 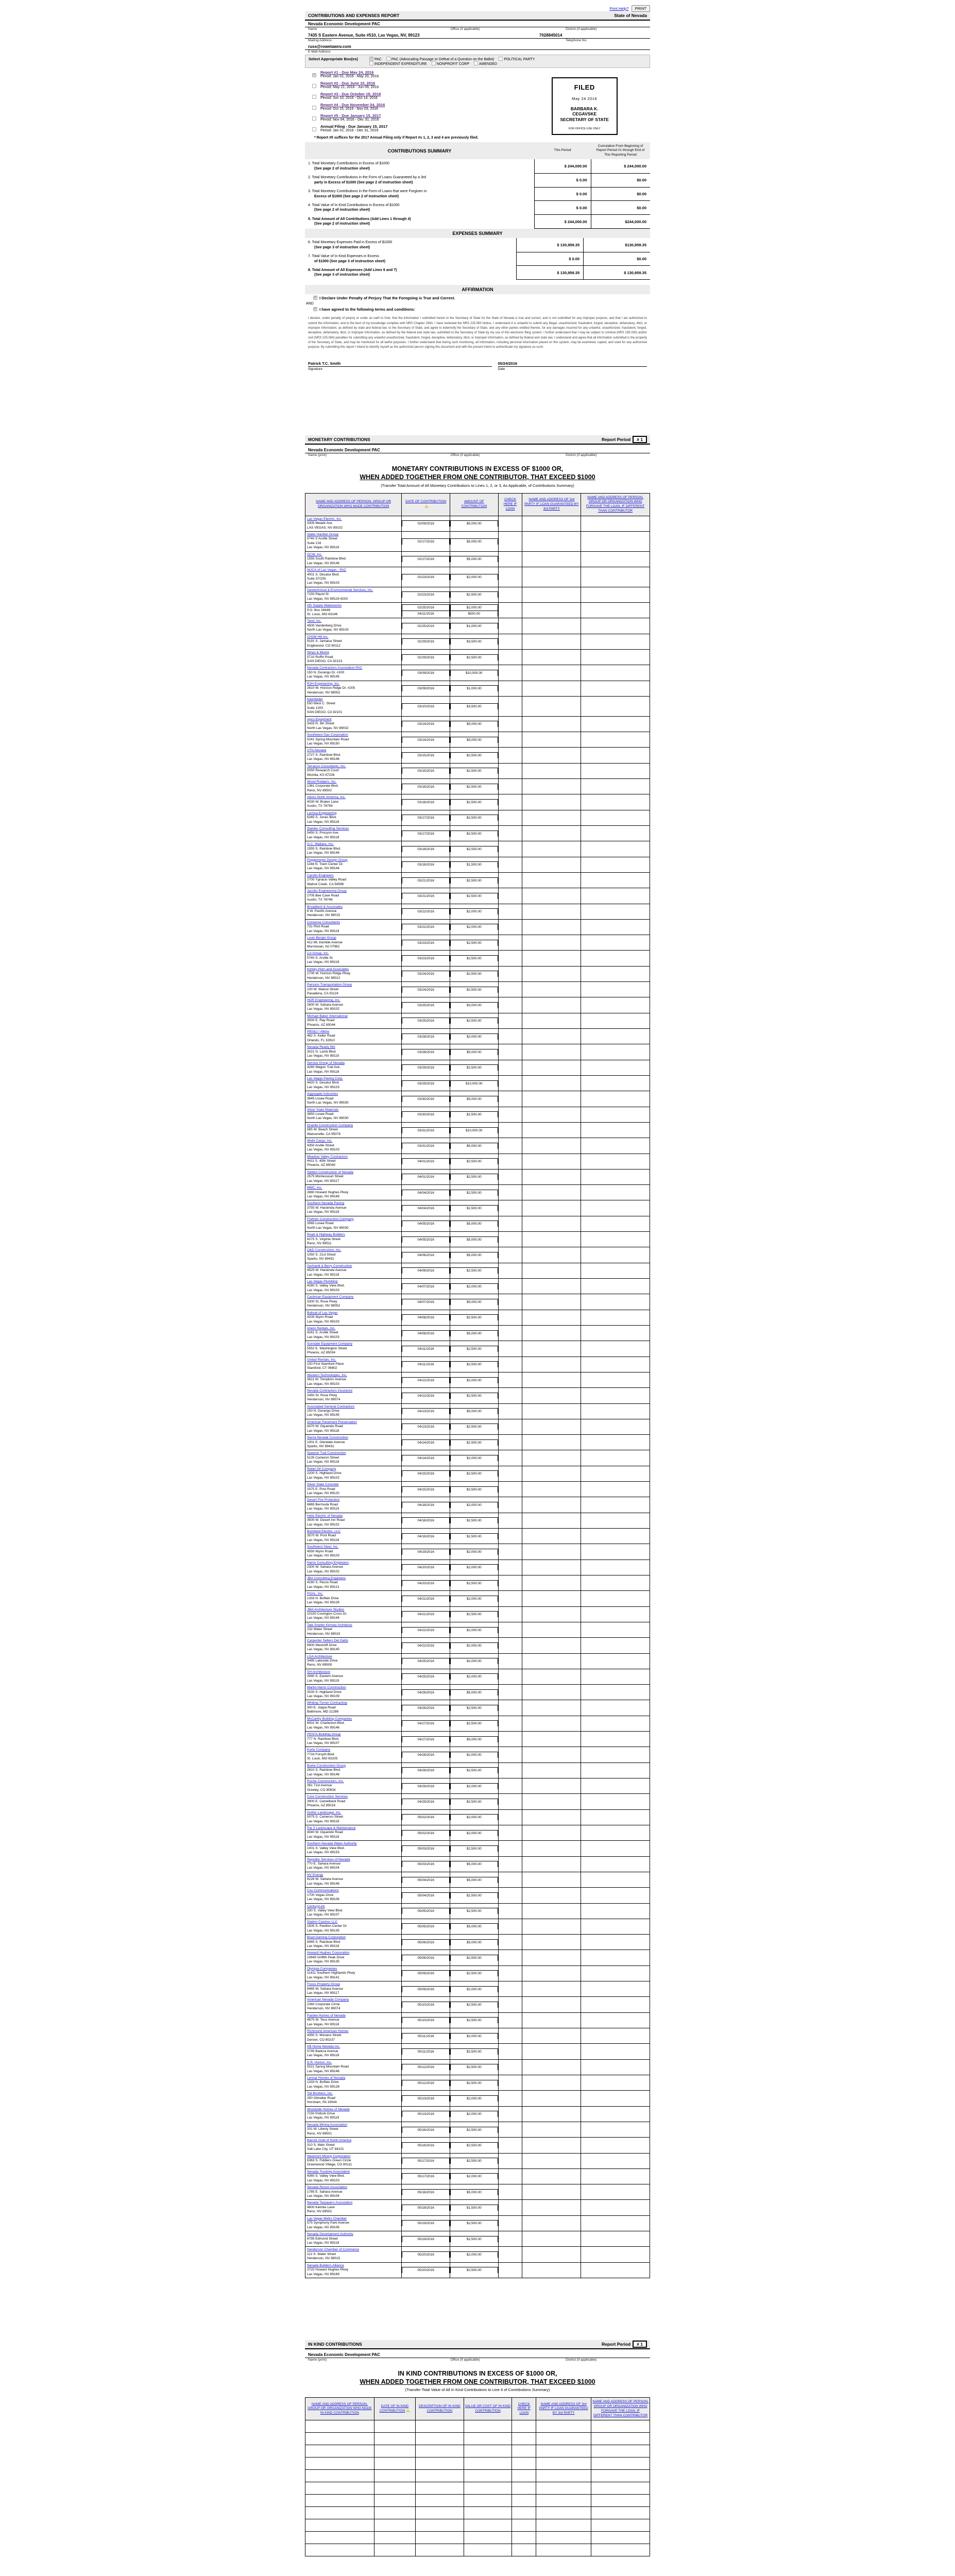 I want to click on contributor-name-link-19: Lochsa Engineering, so click(x=322, y=813).